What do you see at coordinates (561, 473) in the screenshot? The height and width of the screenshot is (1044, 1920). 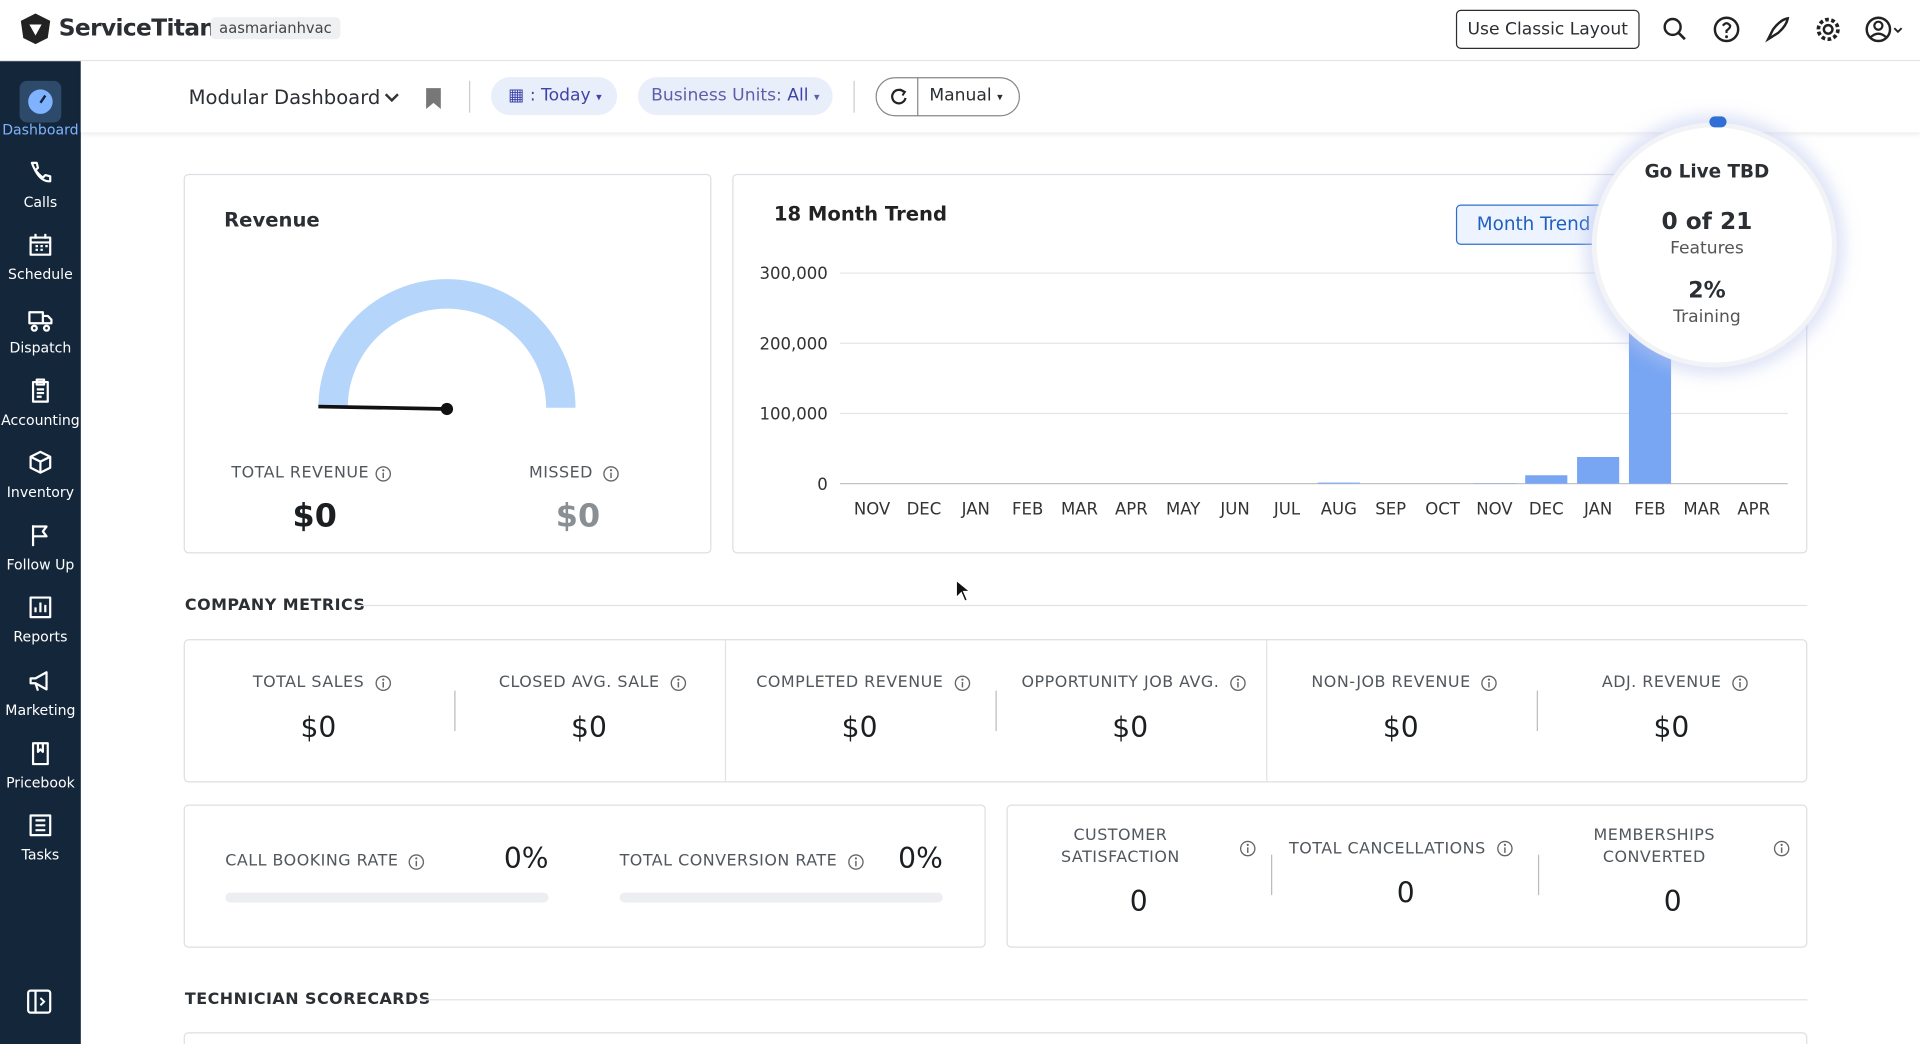 I see `missed-label: MISSED` at bounding box center [561, 473].